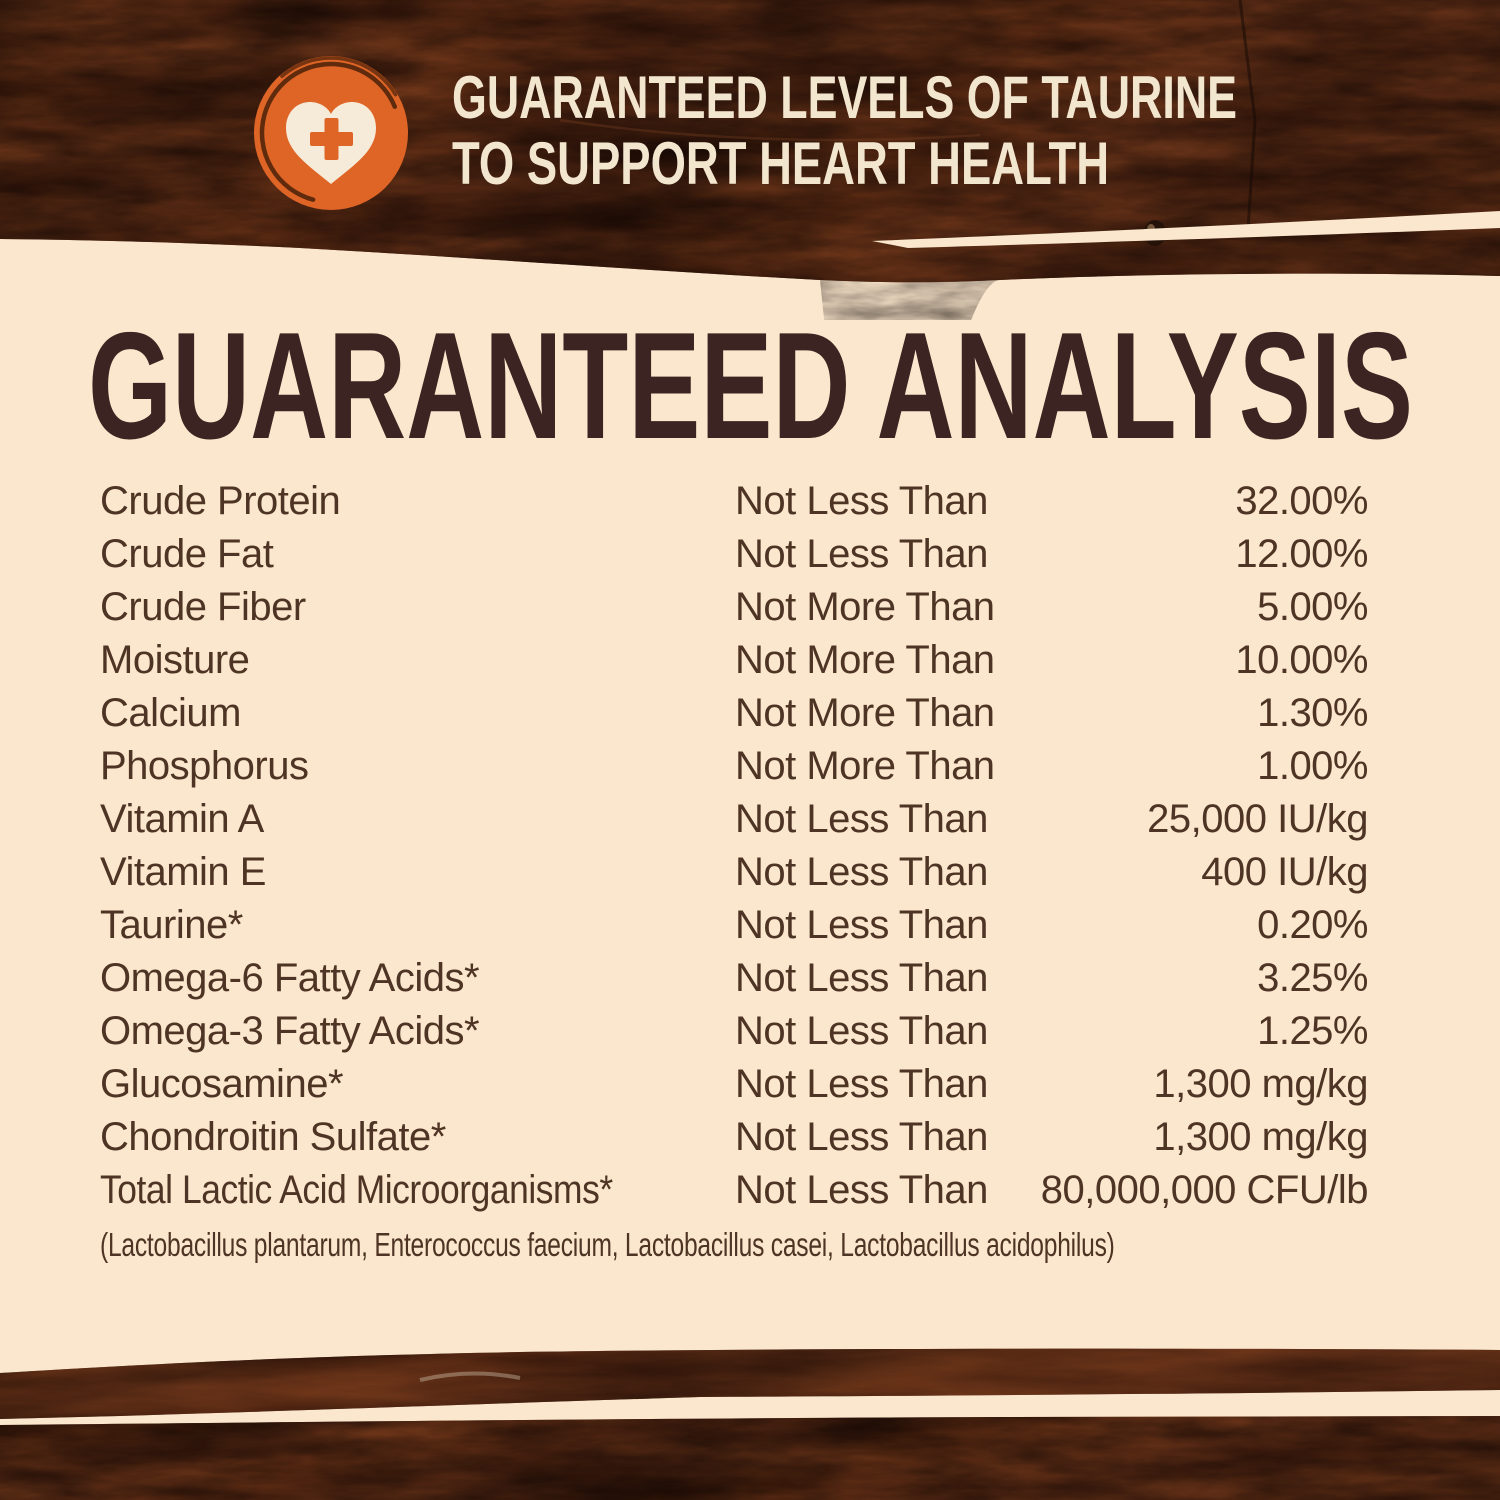 This screenshot has height=1500, width=1500. I want to click on heart-health-icon, so click(331, 133).